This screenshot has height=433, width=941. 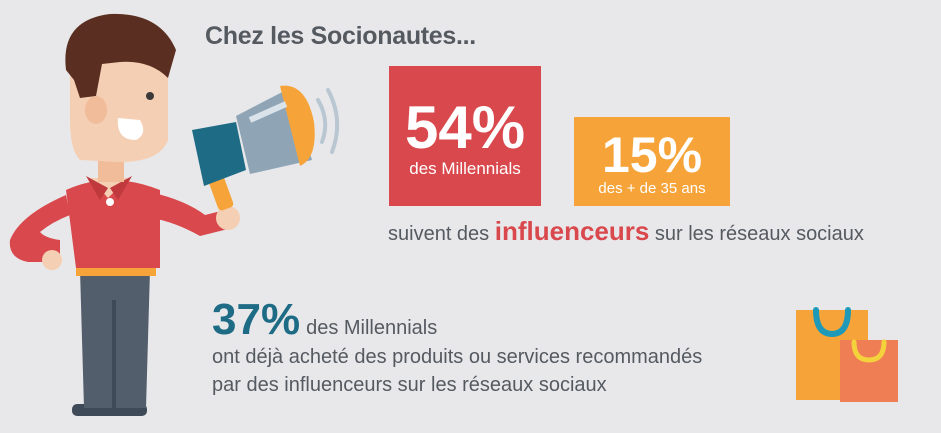 I want to click on statement-highlight: influenceurs, so click(x=572, y=231).